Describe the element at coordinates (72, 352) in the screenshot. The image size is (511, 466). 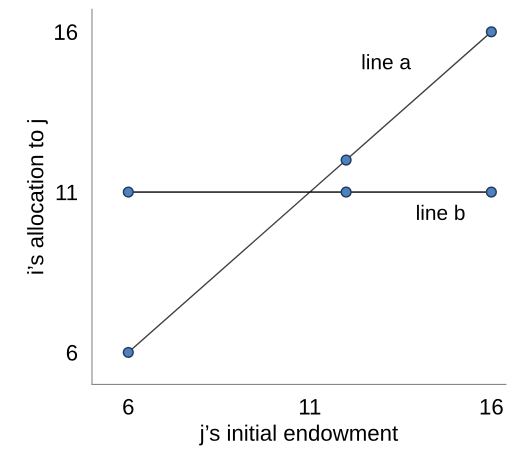
I see `y-tick-label: 6` at that location.